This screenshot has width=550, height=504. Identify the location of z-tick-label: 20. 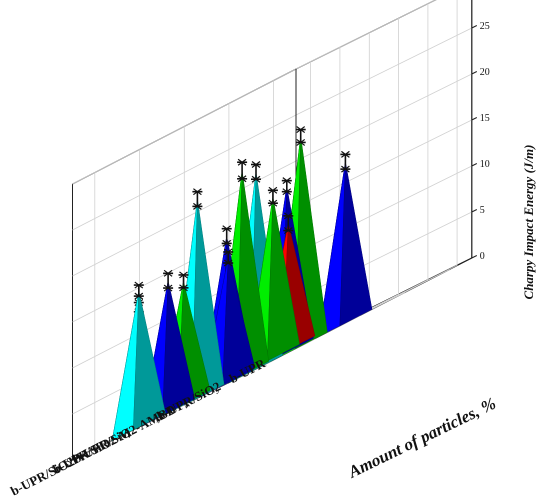
(485, 72).